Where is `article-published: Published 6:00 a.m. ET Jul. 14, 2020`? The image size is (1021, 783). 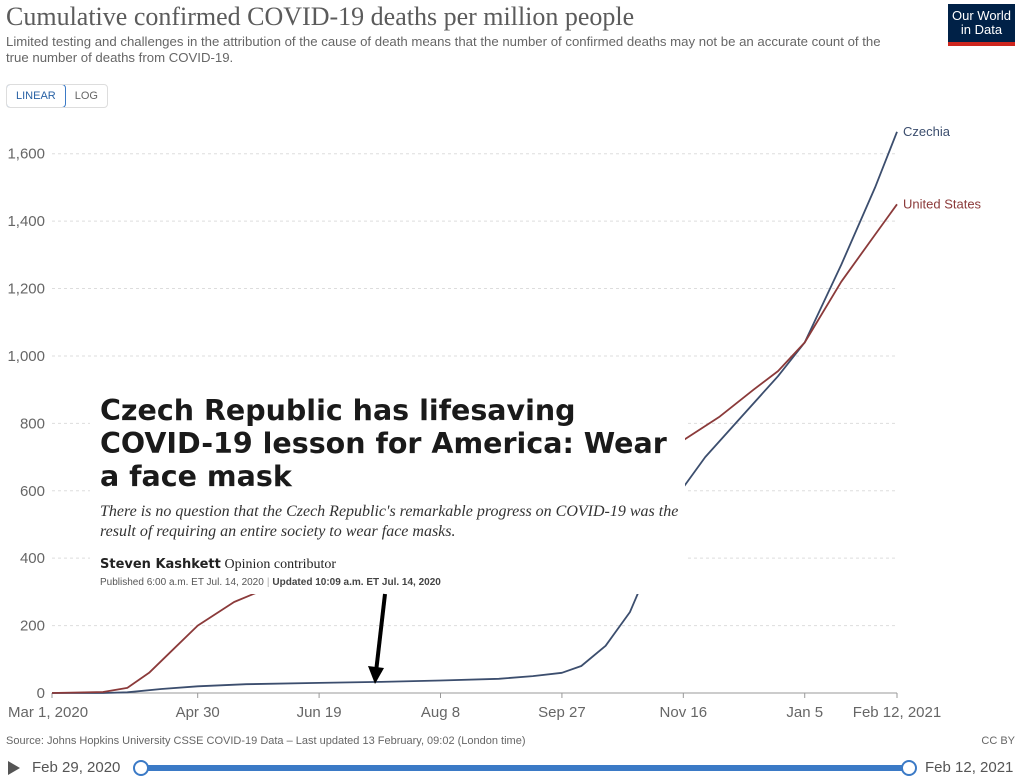
article-published: Published 6:00 a.m. ET Jul. 14, 2020 is located at coordinates (182, 582).